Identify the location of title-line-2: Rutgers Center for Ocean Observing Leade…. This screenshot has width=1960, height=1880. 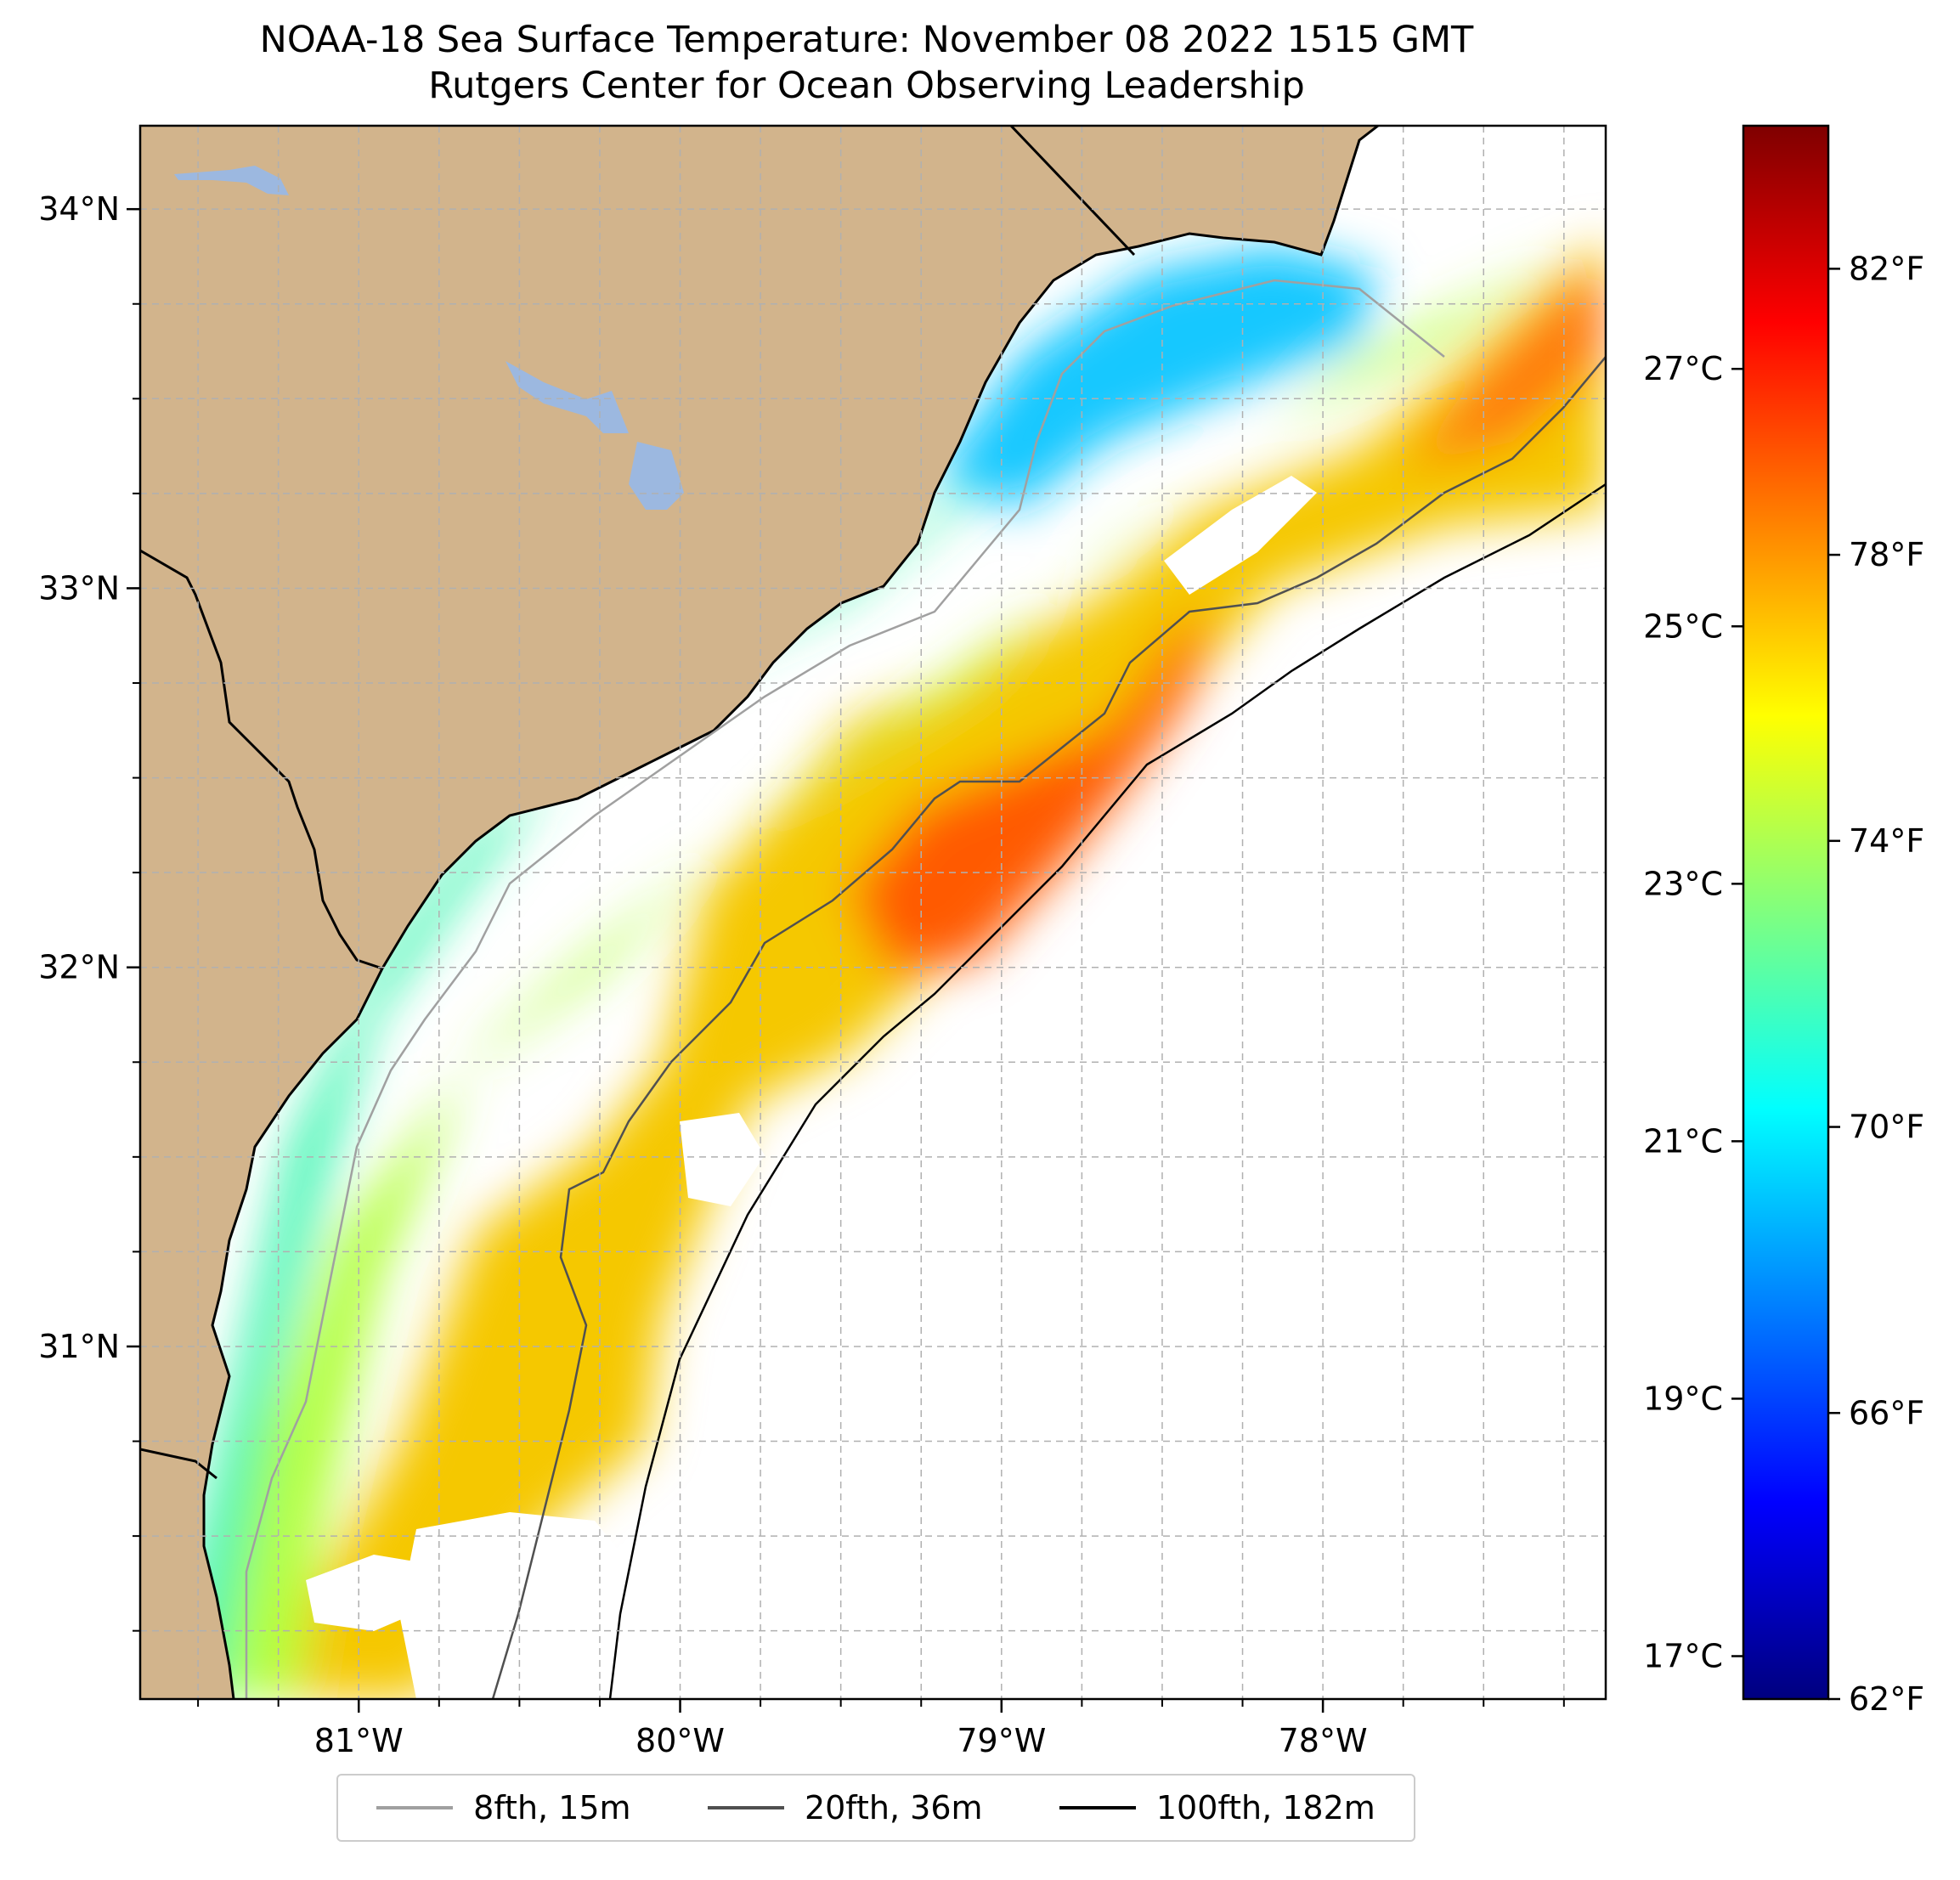
(867, 86).